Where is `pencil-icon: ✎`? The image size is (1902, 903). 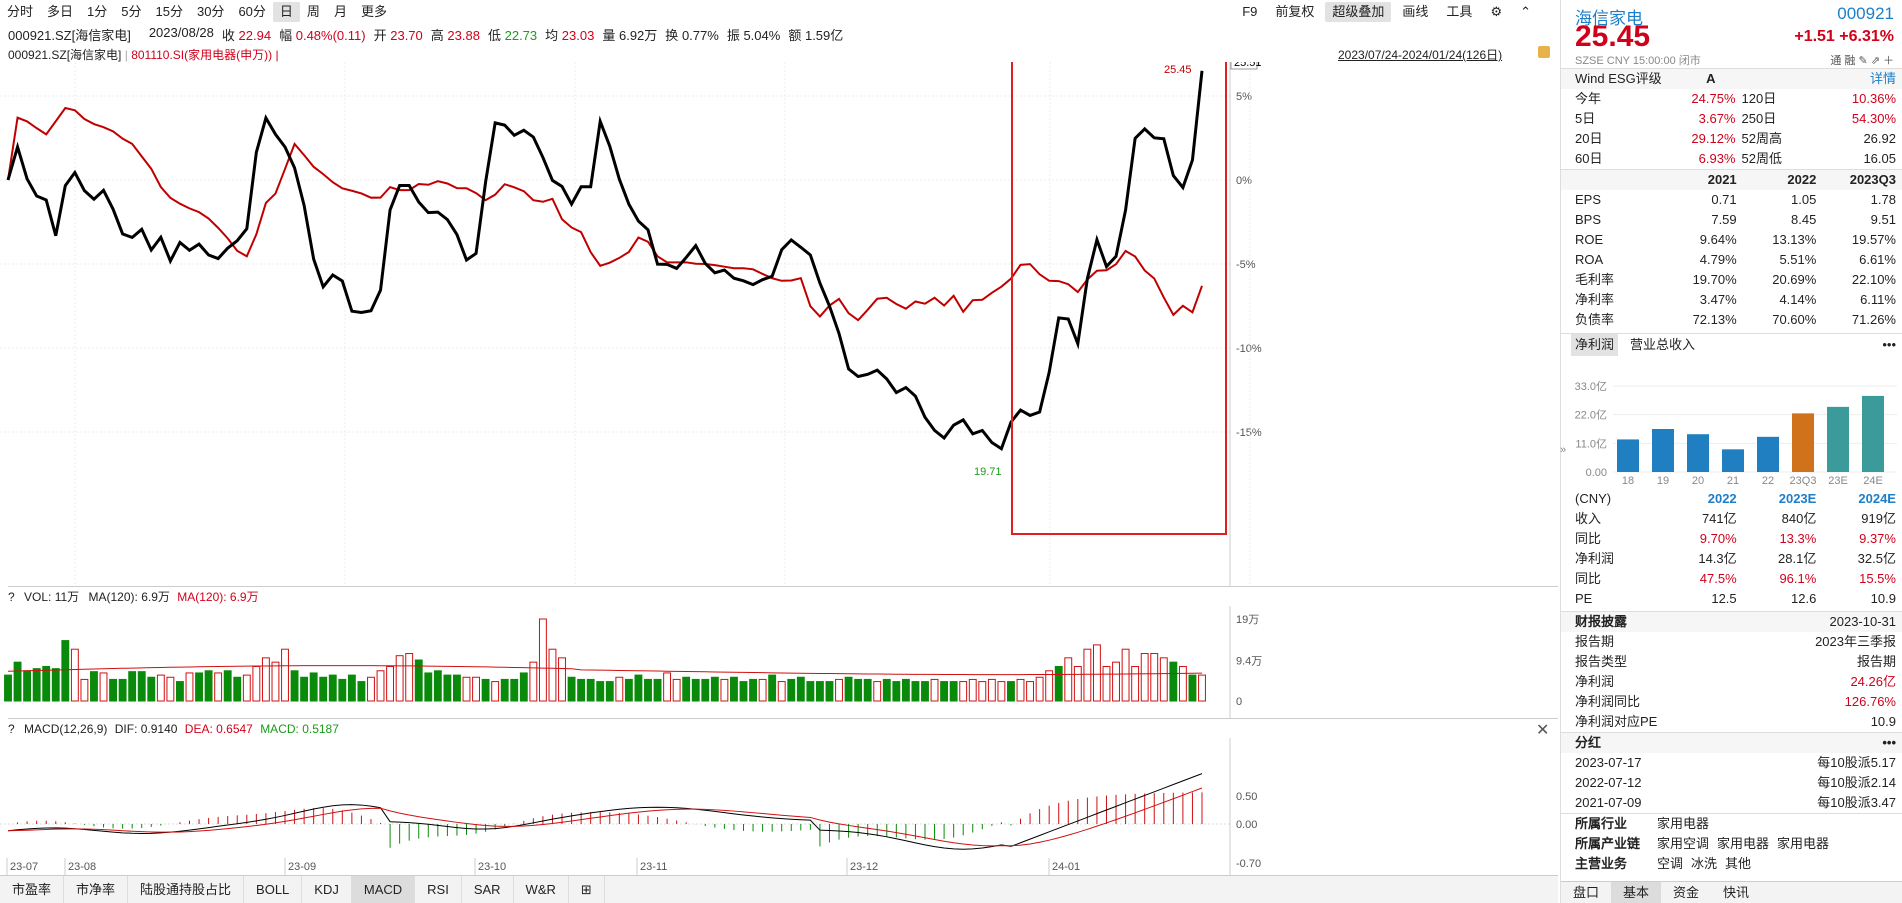
pencil-icon: ✎ is located at coordinates (1863, 61).